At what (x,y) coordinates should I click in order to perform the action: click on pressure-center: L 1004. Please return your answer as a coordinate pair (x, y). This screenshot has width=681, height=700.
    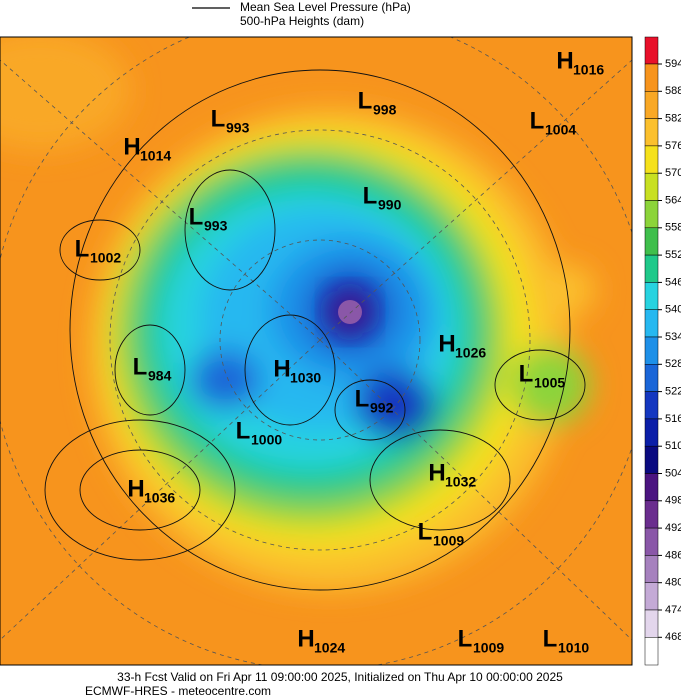
    Looking at the image, I should click on (553, 122).